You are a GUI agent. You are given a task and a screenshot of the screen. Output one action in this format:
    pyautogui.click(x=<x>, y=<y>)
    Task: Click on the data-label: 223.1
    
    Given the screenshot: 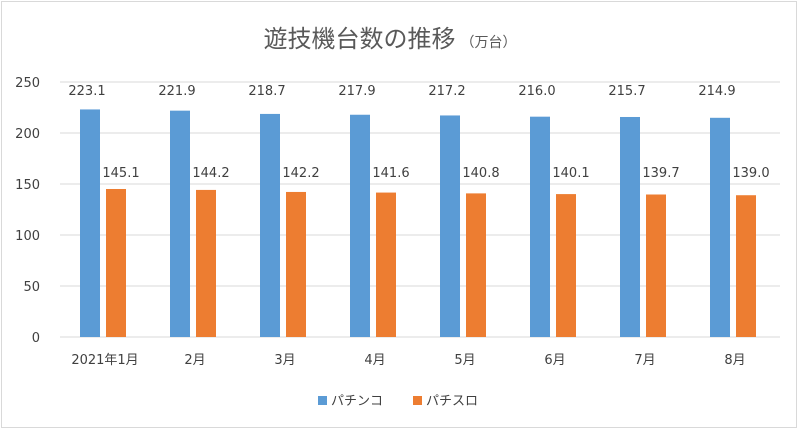 What is the action you would take?
    pyautogui.click(x=86, y=91)
    